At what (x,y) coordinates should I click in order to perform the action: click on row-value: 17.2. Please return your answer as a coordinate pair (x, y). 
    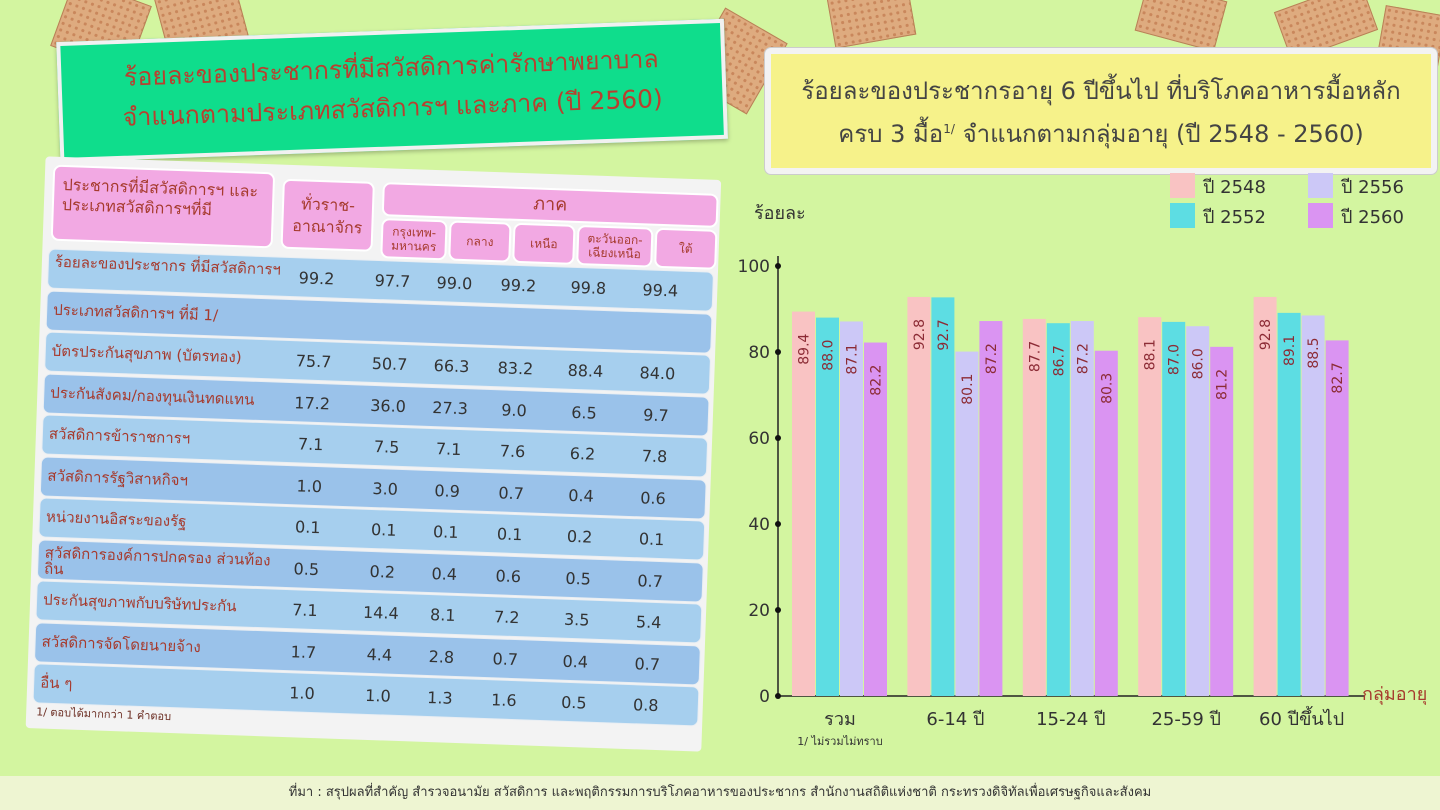
    Looking at the image, I should click on (312, 402).